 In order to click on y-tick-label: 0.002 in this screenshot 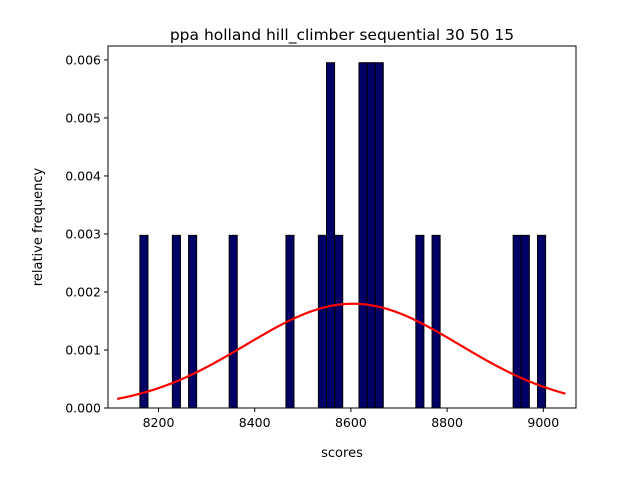, I will do `click(83, 291)`.